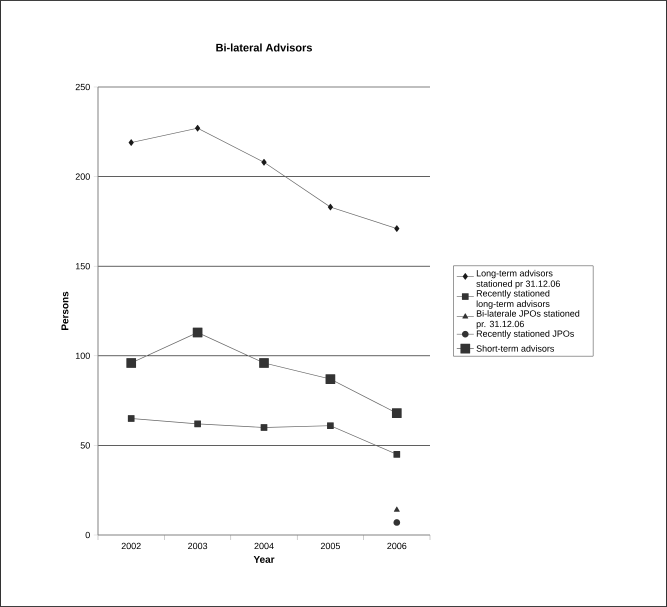 The height and width of the screenshot is (607, 667). What do you see at coordinates (528, 319) in the screenshot?
I see `legend-label: Bi-laterale JPOs stationed pr. 31.12.06` at bounding box center [528, 319].